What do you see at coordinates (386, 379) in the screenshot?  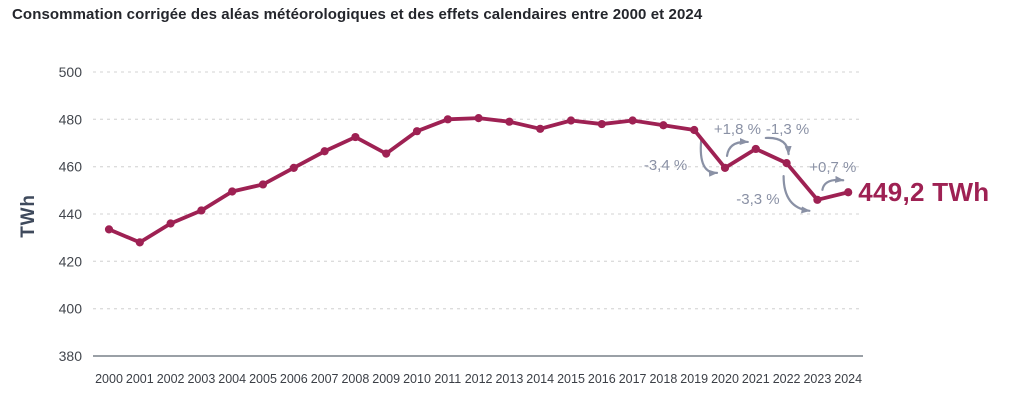 I see `x-tick-2009: 2009` at bounding box center [386, 379].